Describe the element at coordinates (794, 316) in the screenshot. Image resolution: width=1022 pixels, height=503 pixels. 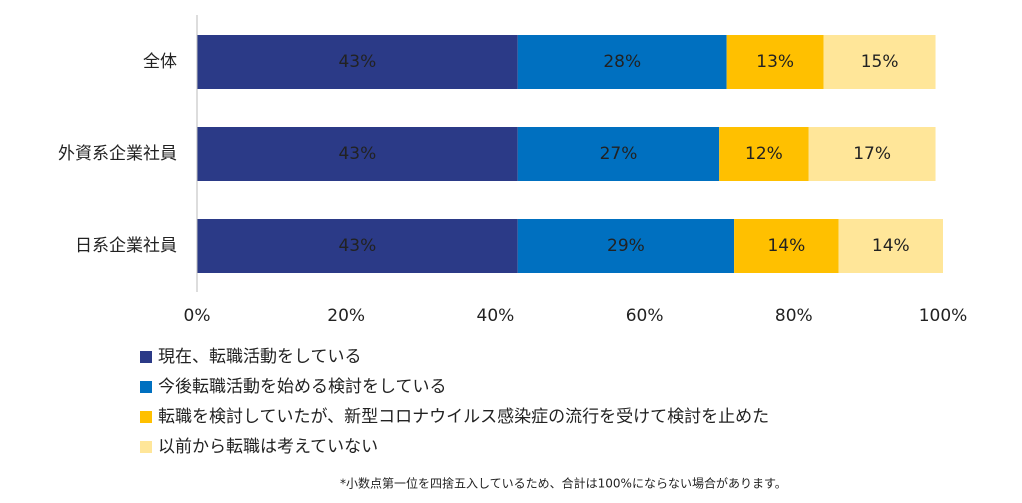
I see `x-tick-label: 80%` at that location.